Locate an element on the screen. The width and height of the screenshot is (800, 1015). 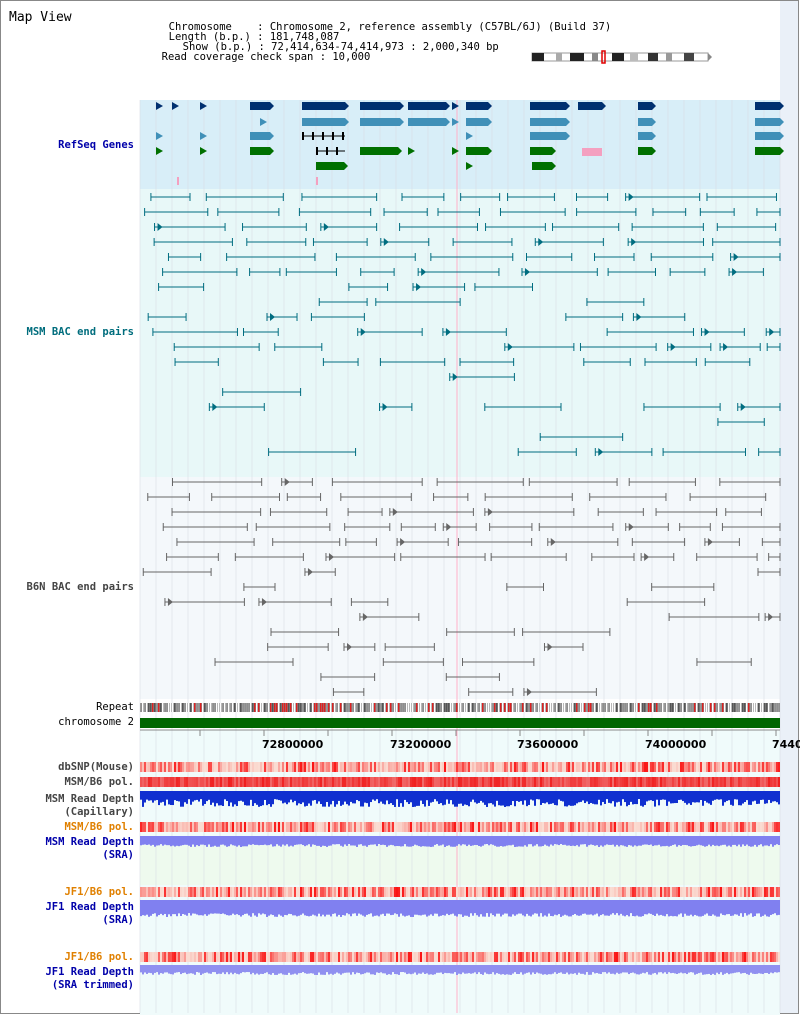
track-label-msm-b6-pol-sra: MSM/B6 pol. is located at coordinates (99, 827).